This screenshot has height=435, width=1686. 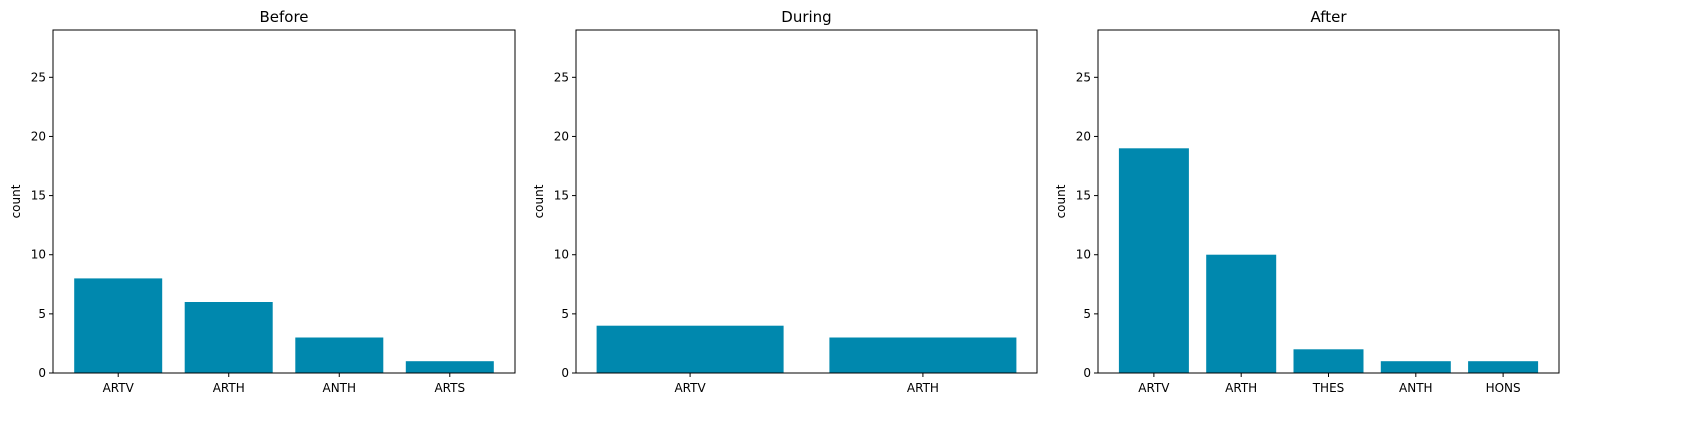 I want to click on x-tick-label: THES, so click(x=1328, y=388).